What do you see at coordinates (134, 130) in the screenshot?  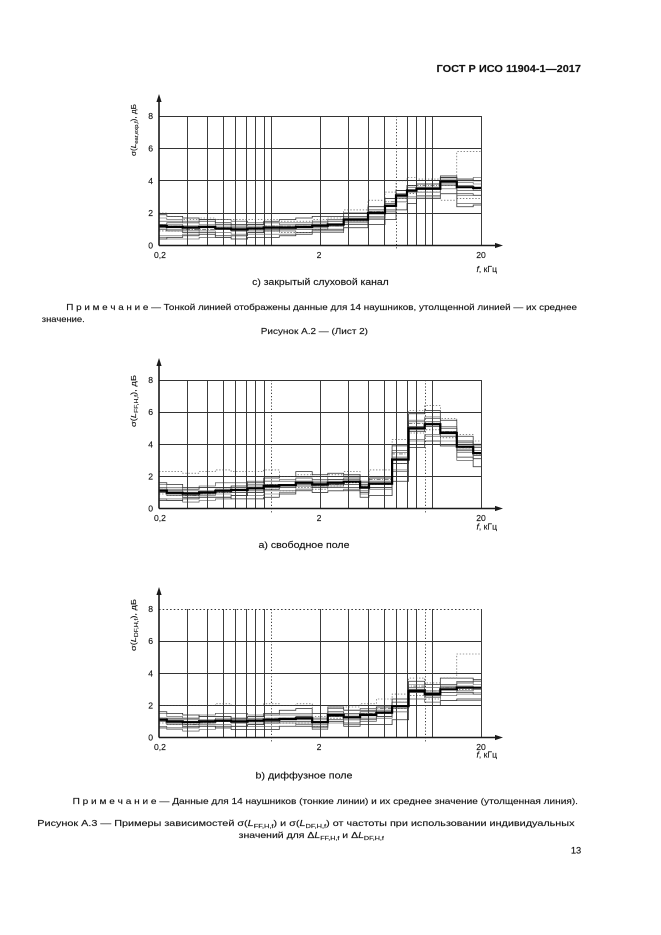 I see `svg-text: σ(Lear,exp,f), дБ` at bounding box center [134, 130].